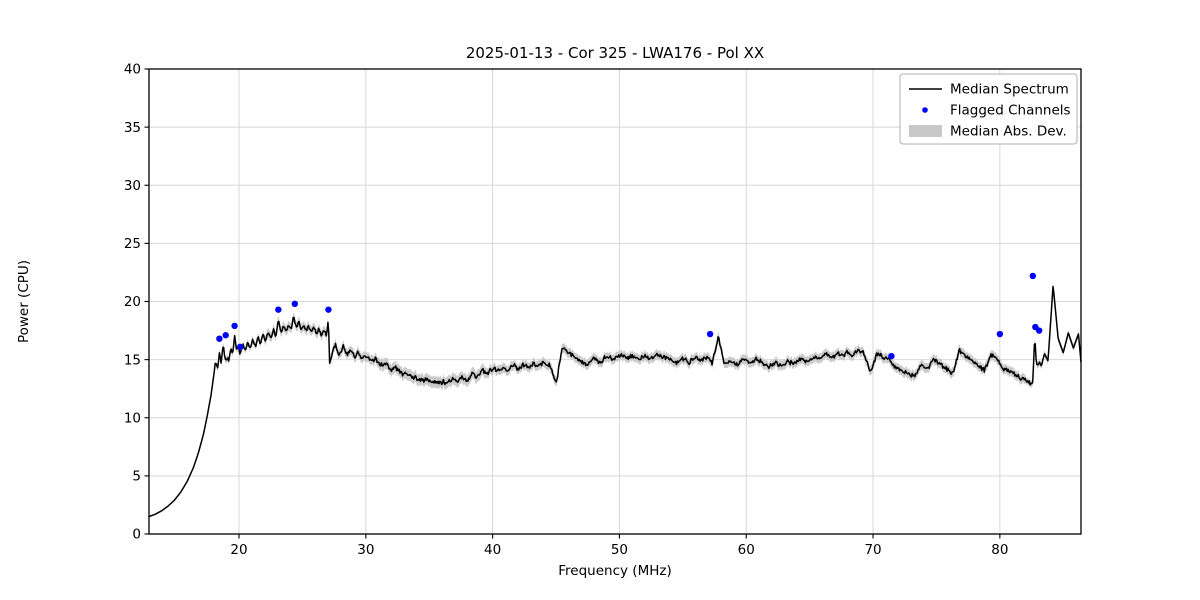 This screenshot has height=600, width=1200. Describe the element at coordinates (132, 128) in the screenshot. I see `y-tick-label: 35` at that location.